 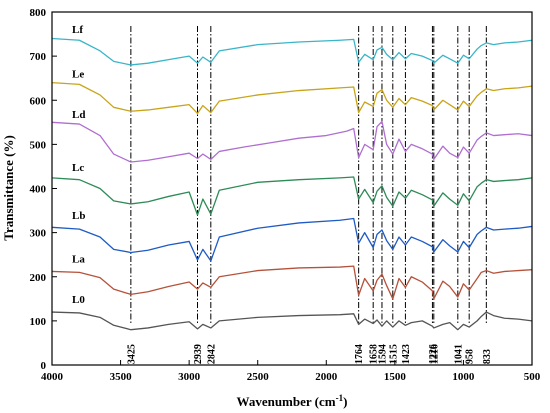 I want to click on y-tick-label-800: 800, so click(x=38, y=13).